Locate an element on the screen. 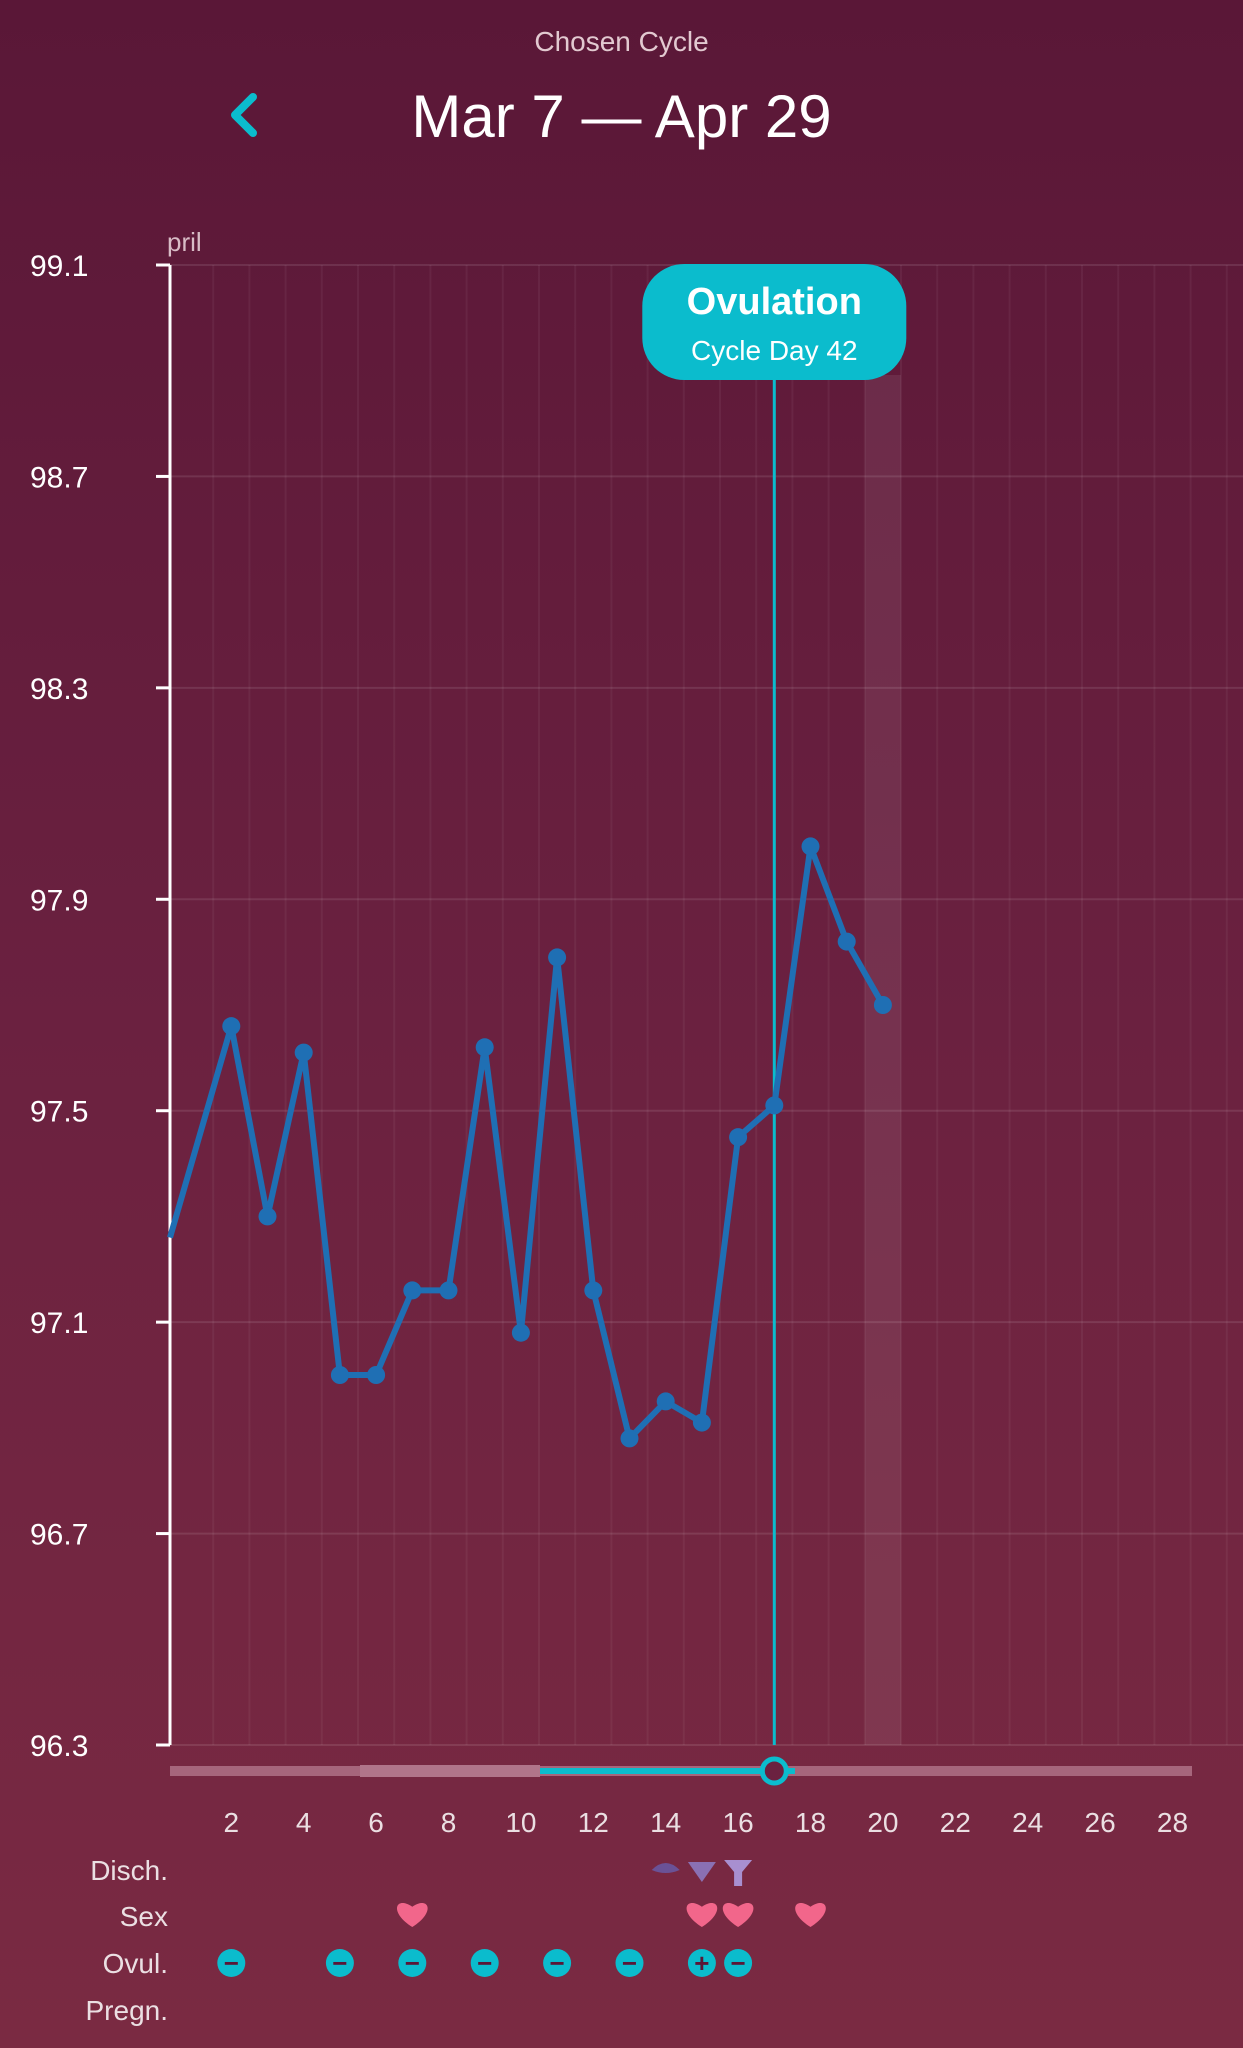 The height and width of the screenshot is (2048, 1243). y-tick-label: 98.3 is located at coordinates (59, 689).